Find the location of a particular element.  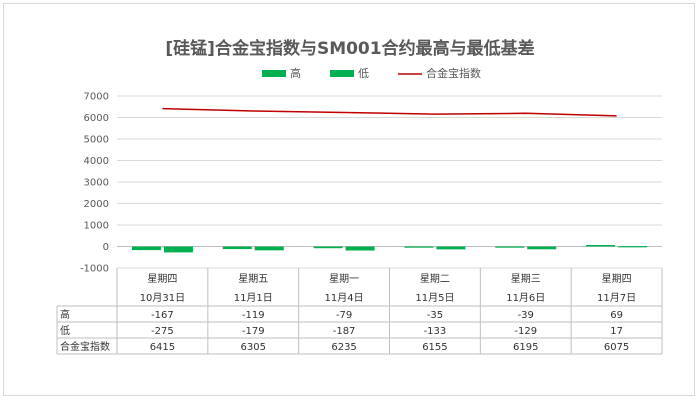

category-date: 11月4日 is located at coordinates (344, 298).